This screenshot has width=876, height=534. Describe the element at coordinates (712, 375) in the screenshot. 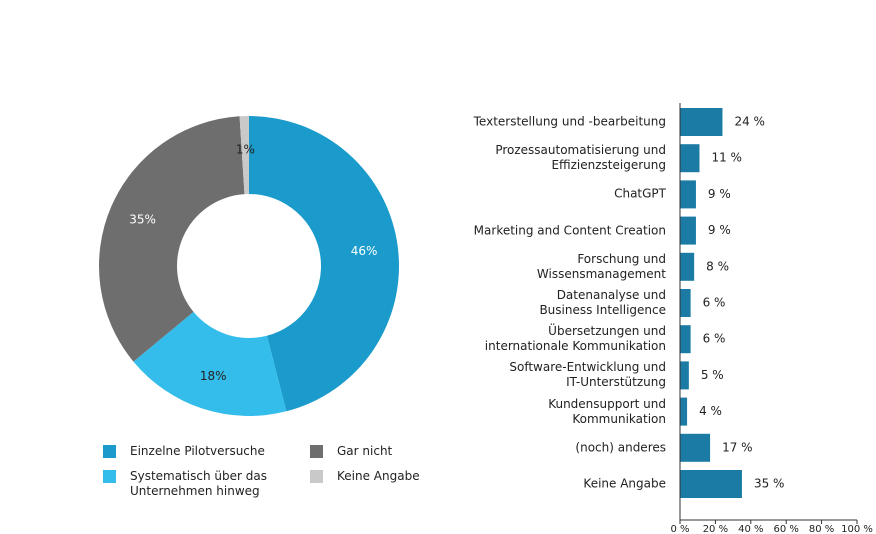

I see `bar-value-label: 5 %` at that location.